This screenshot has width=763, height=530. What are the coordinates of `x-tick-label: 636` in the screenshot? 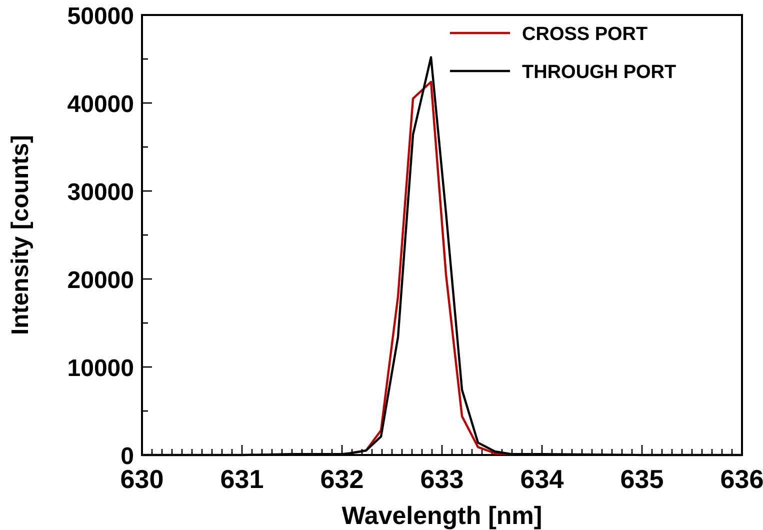 It's located at (741, 479).